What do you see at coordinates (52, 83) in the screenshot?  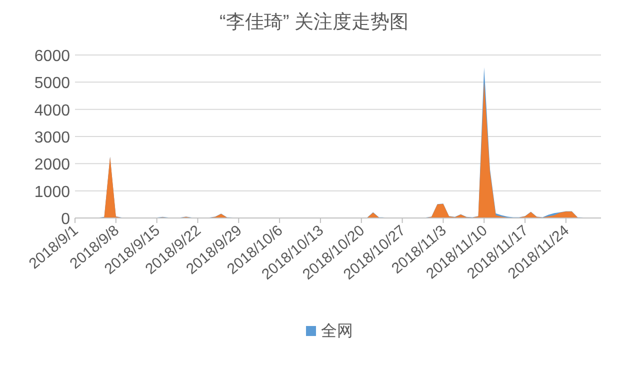 I see `y-tick-label: 5000` at bounding box center [52, 83].